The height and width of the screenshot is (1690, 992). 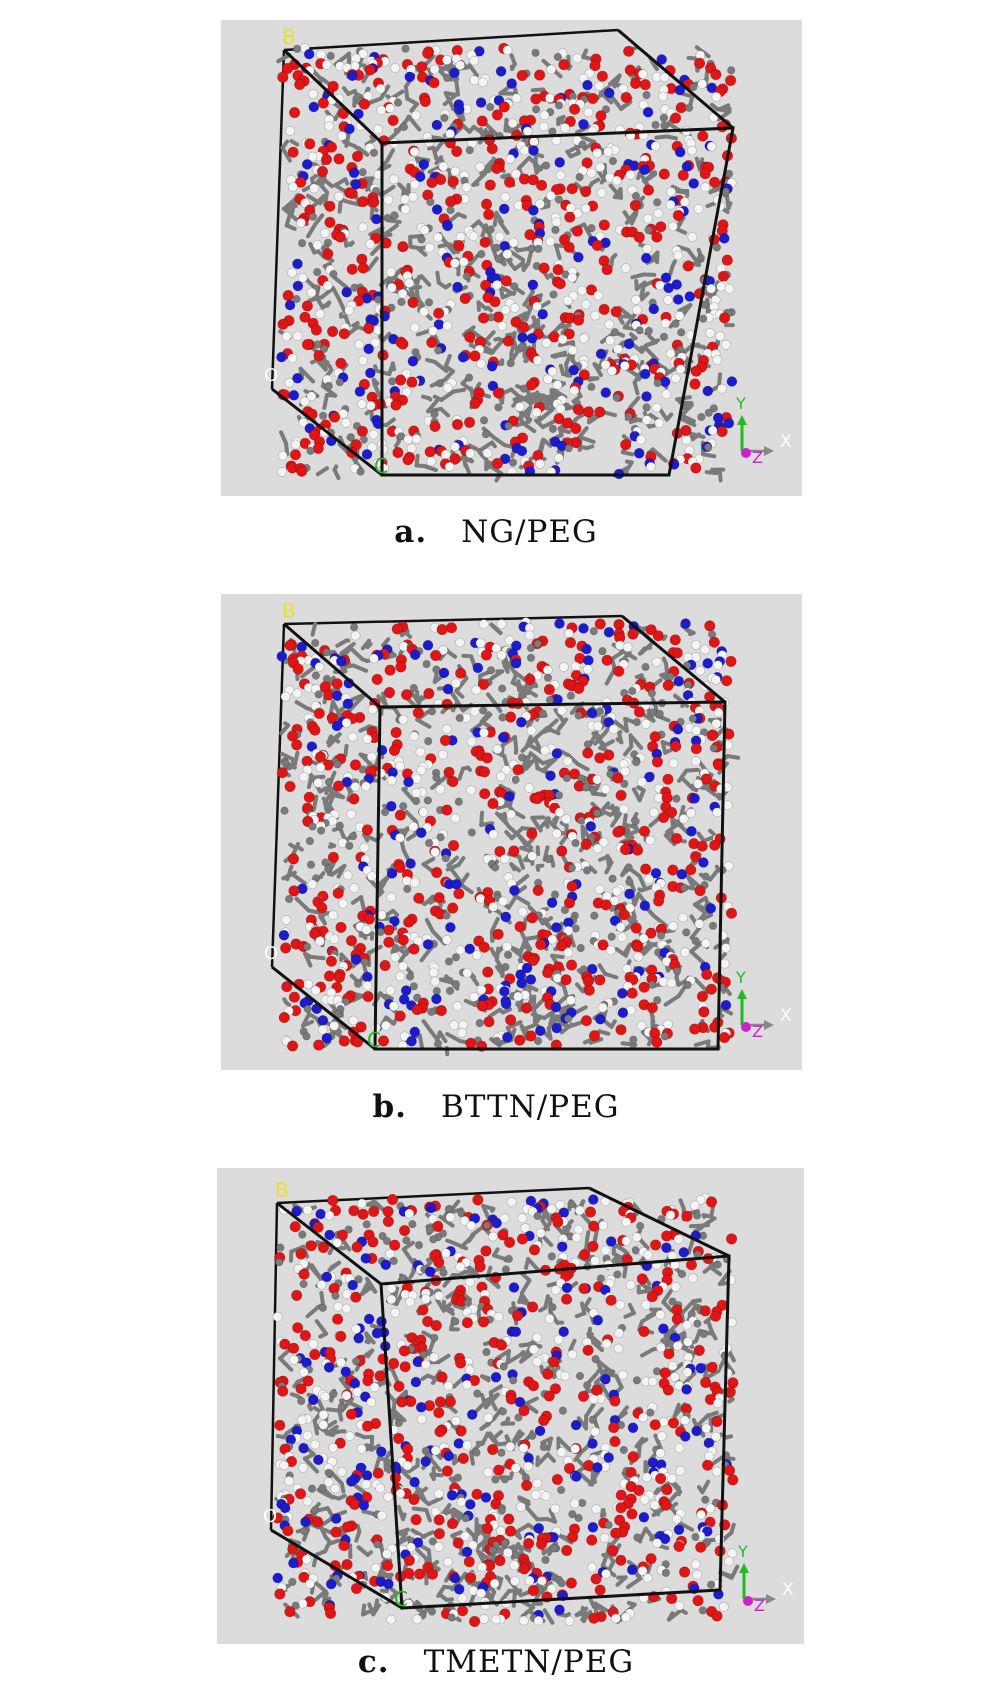 I want to click on caption-label-b: b., so click(x=389, y=1107).